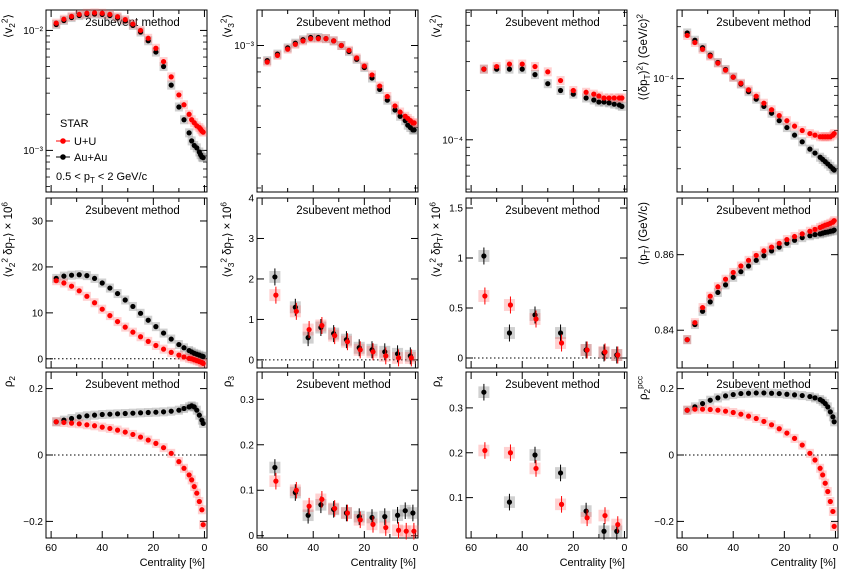 This screenshot has width=847, height=572. Describe the element at coordinates (664, 522) in the screenshot. I see `y-tick-label: −0.2` at that location.